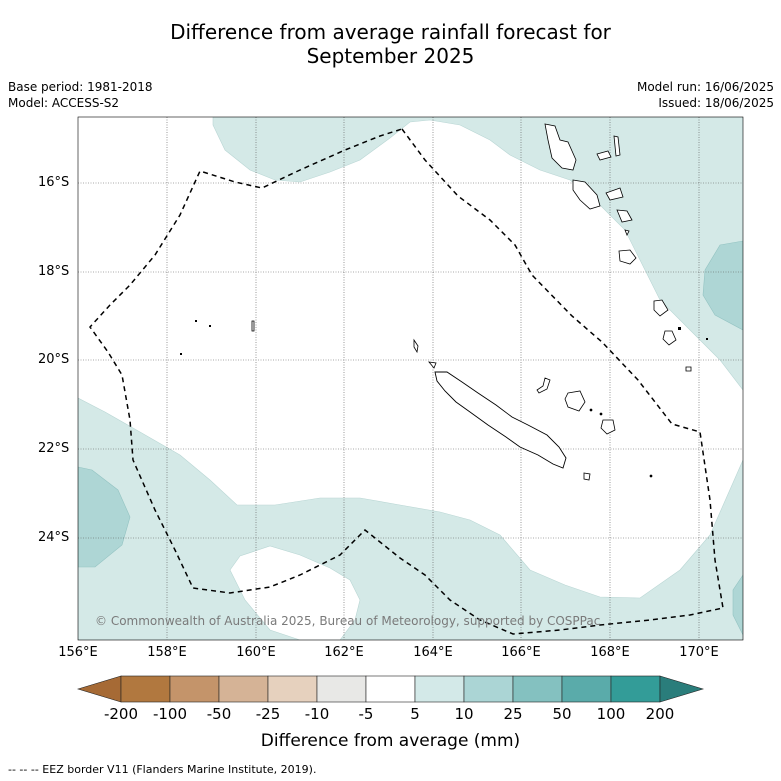 The height and width of the screenshot is (781, 781). I want to click on issued-date: Issued: 18/06/2025, so click(716, 103).